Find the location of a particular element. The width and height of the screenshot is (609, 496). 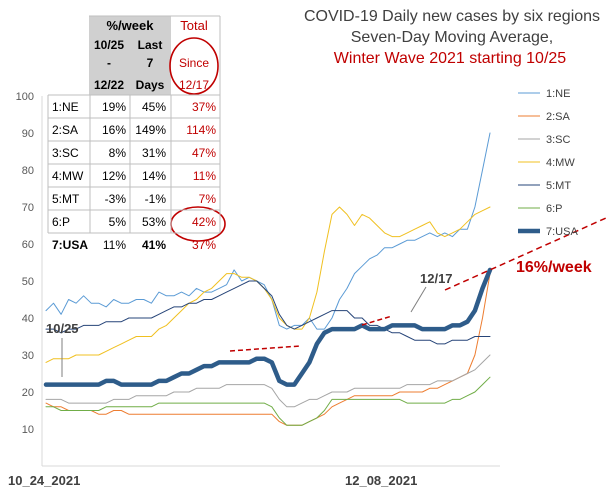

table-region-cell: 5:MT is located at coordinates (66, 199).